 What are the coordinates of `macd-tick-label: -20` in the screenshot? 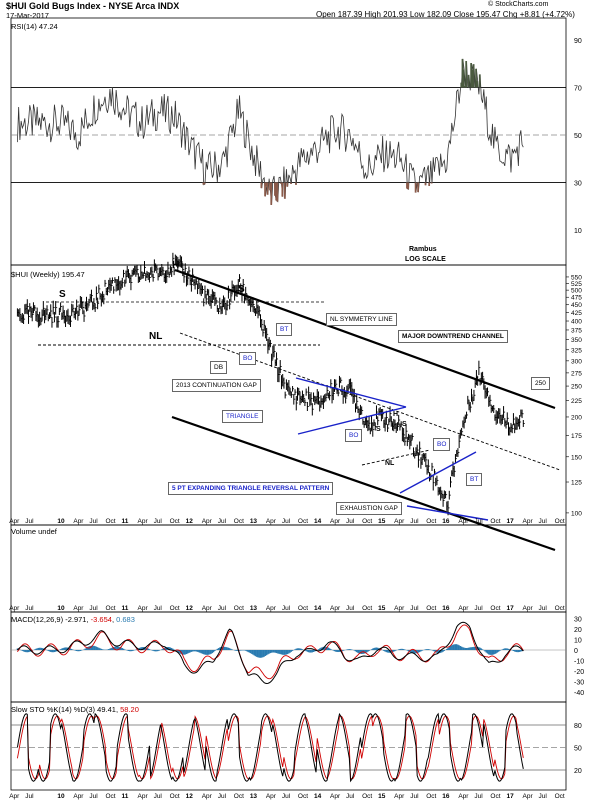 It's located at (579, 672).